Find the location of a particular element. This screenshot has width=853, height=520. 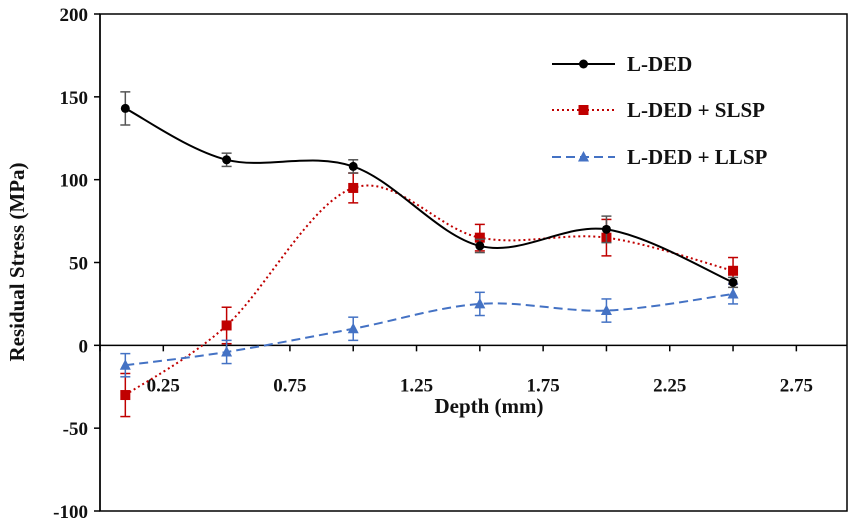

series-l-ded-llsp is located at coordinates (429, 330).